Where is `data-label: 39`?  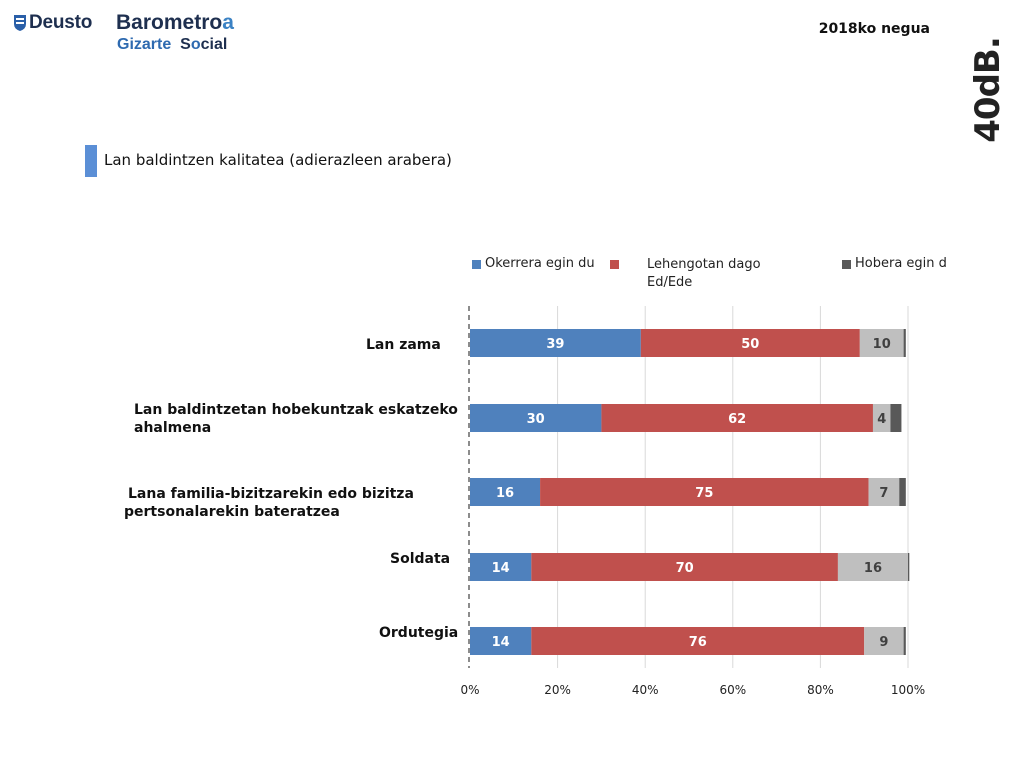 data-label: 39 is located at coordinates (555, 344).